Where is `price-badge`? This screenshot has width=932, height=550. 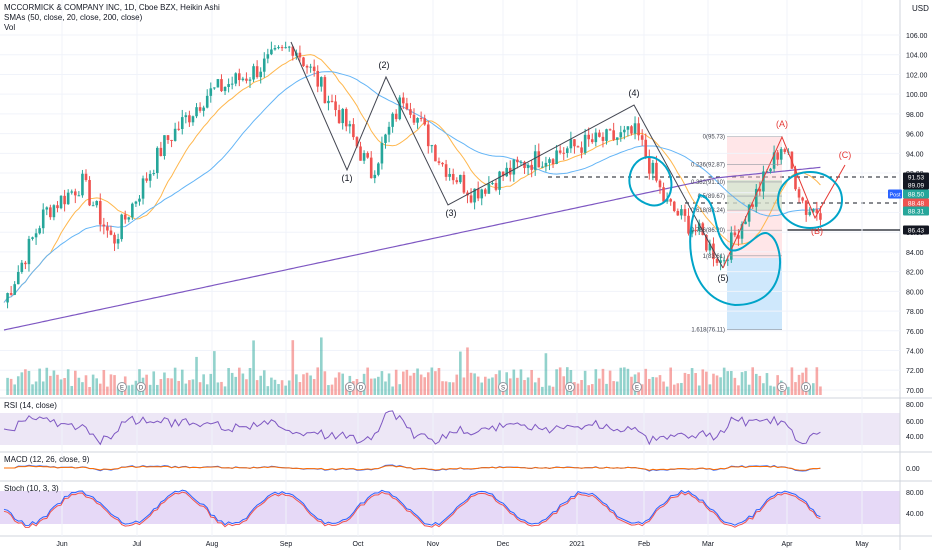 price-badge is located at coordinates (916, 194).